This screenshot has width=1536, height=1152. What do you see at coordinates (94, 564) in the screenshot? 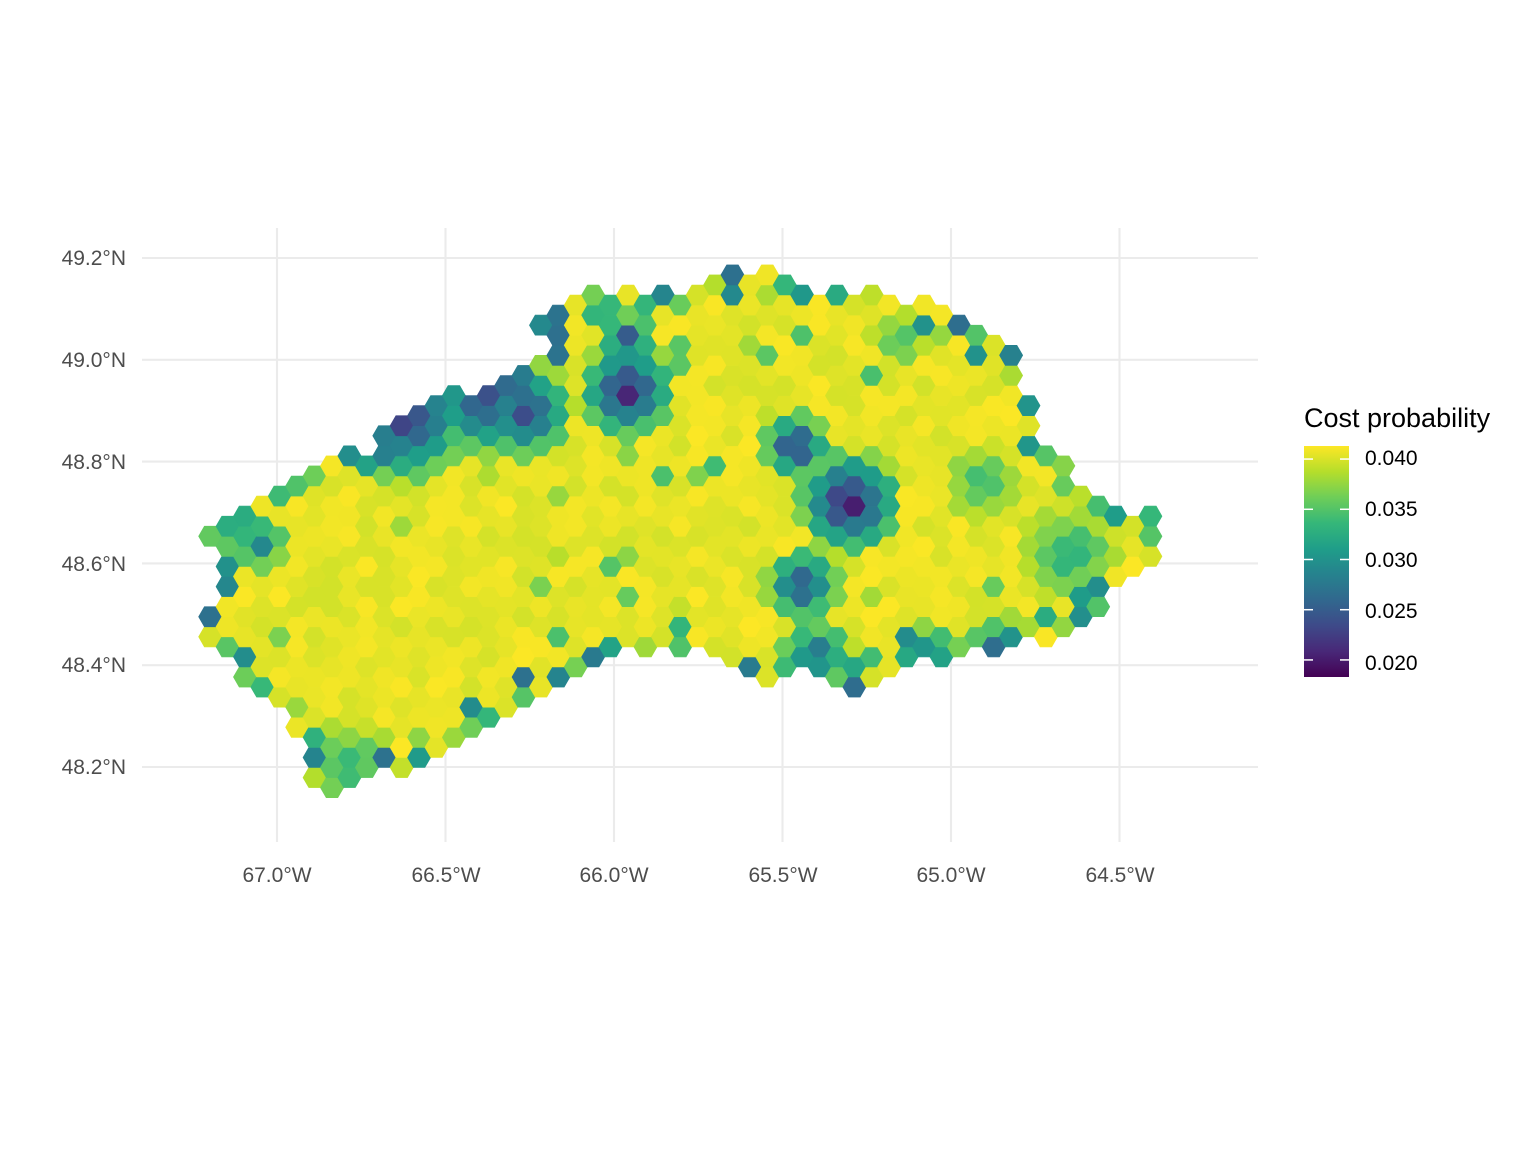
I see `y-tick-label: 48.6°N` at bounding box center [94, 564].